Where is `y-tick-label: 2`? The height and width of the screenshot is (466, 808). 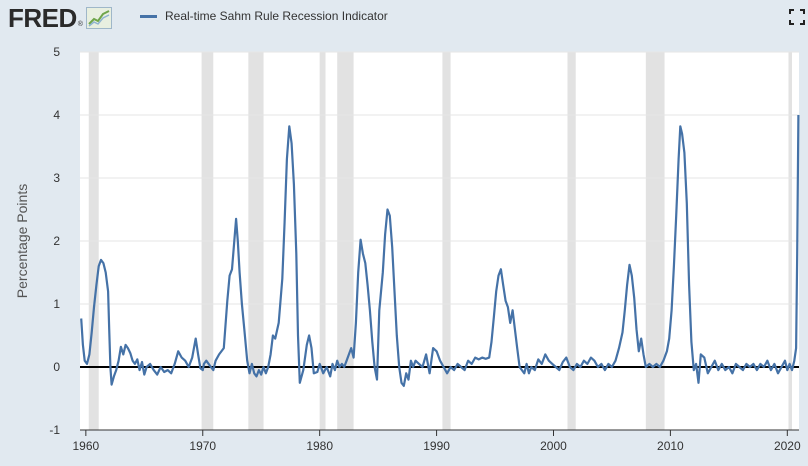
y-tick-label: 2 is located at coordinates (56, 241).